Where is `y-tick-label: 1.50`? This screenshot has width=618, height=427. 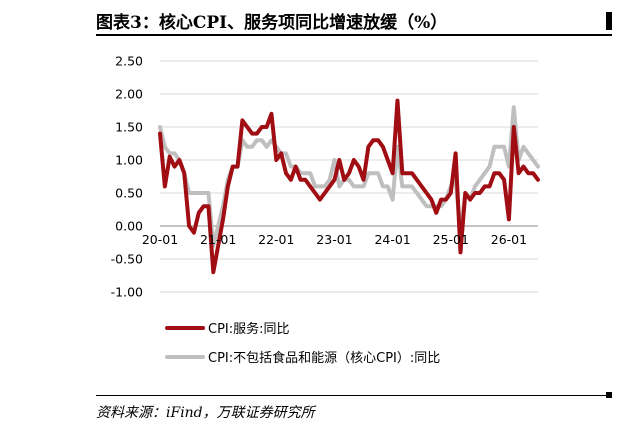 y-tick-label: 1.50 is located at coordinates (129, 127).